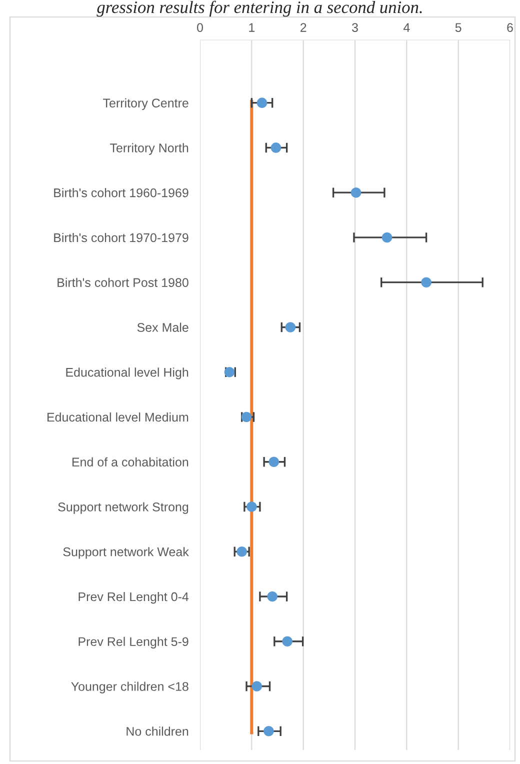  I want to click on x-tick-label: 4, so click(406, 27).